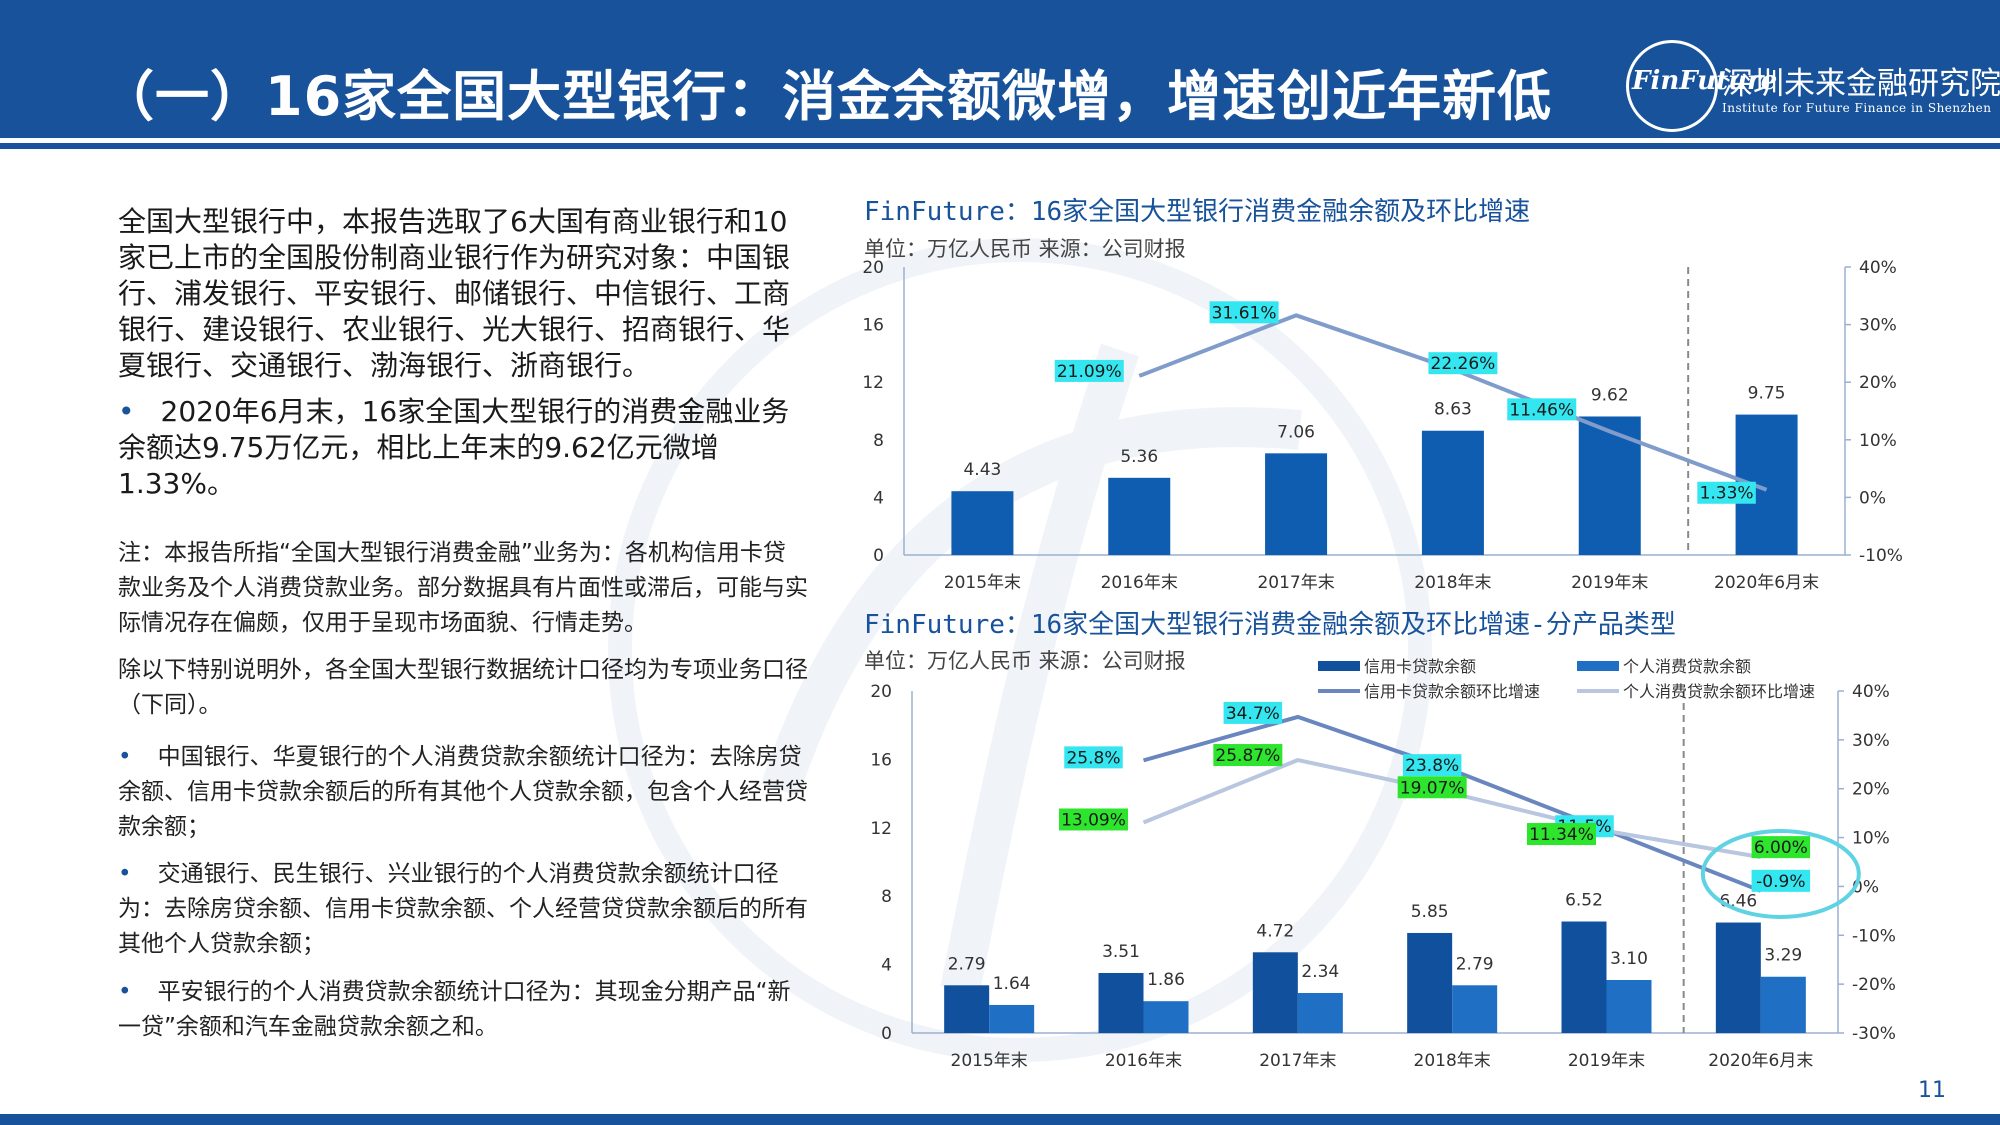  What do you see at coordinates (1881, 556) in the screenshot?
I see `right-axis-tick: -10%` at bounding box center [1881, 556].